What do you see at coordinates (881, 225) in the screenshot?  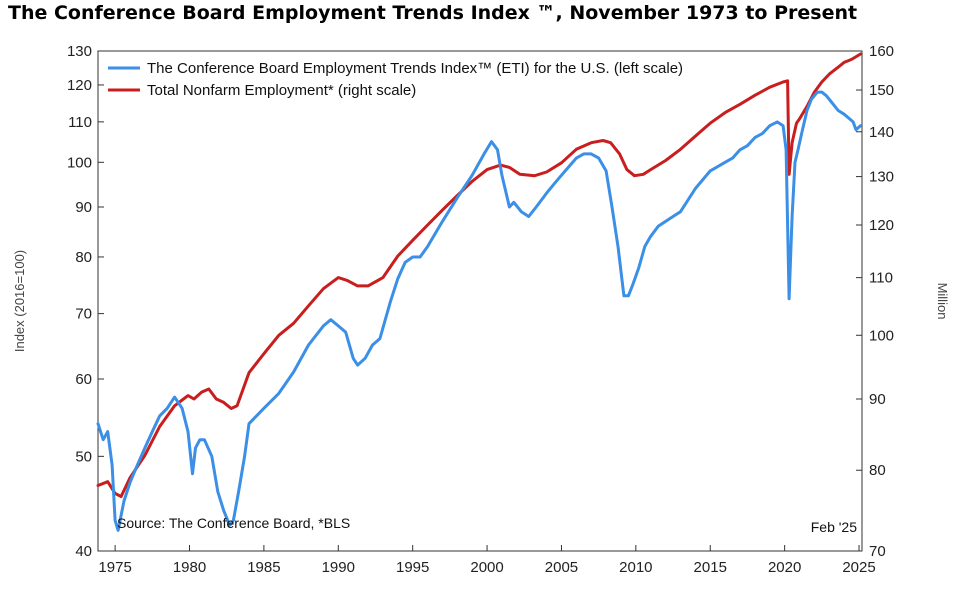 I see `y-right-tick-label: 120` at bounding box center [881, 225].